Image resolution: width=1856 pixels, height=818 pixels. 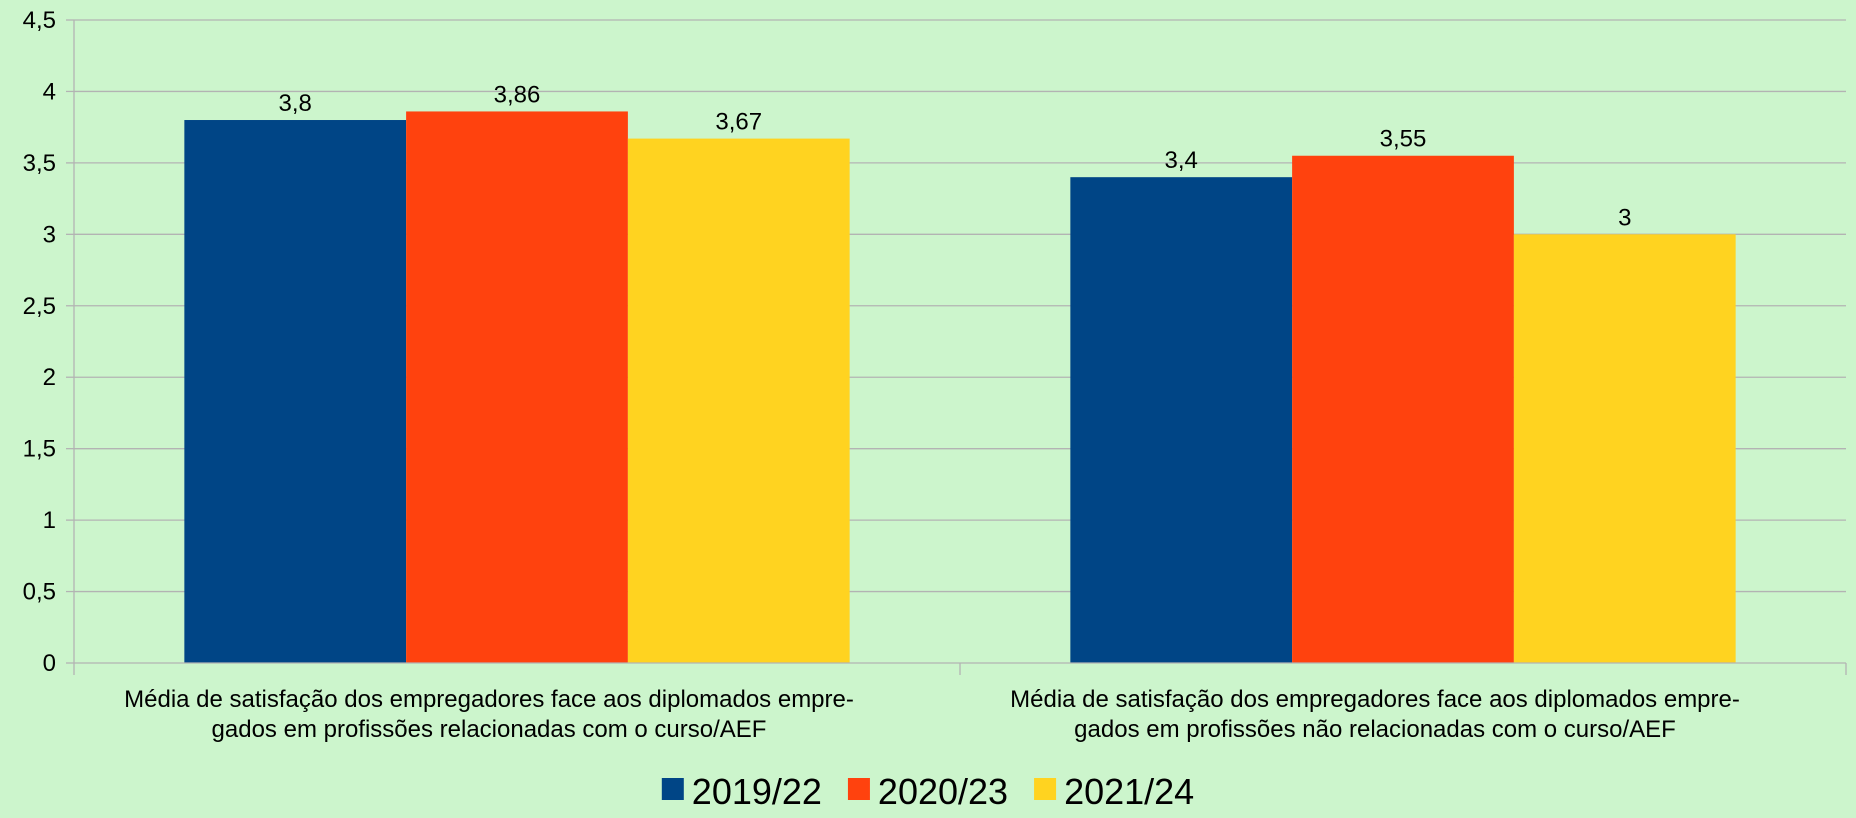 I want to click on y-tick-label: 2,5, so click(x=39, y=306).